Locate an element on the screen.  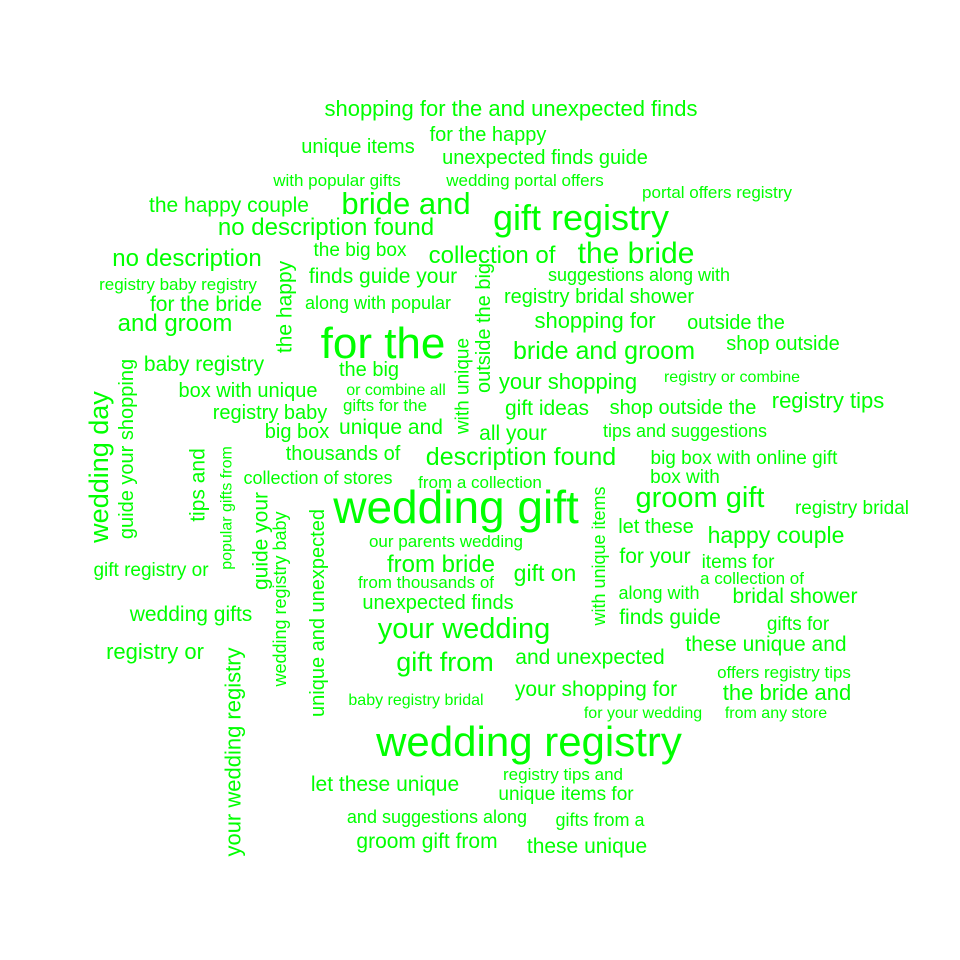
word-bride-and: bride and is located at coordinates (405, 203).